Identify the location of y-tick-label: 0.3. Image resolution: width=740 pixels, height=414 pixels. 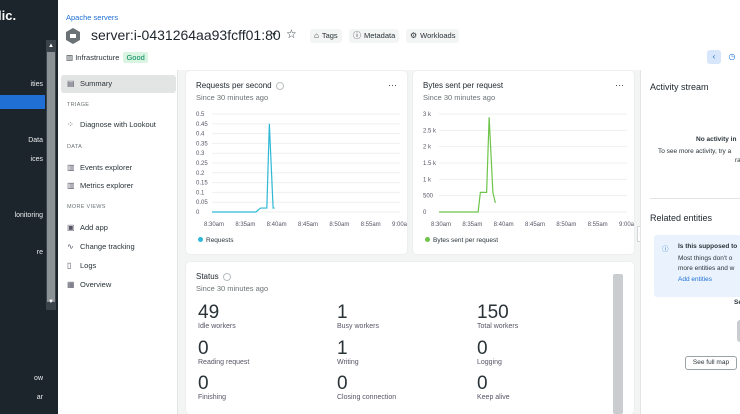
(200, 154).